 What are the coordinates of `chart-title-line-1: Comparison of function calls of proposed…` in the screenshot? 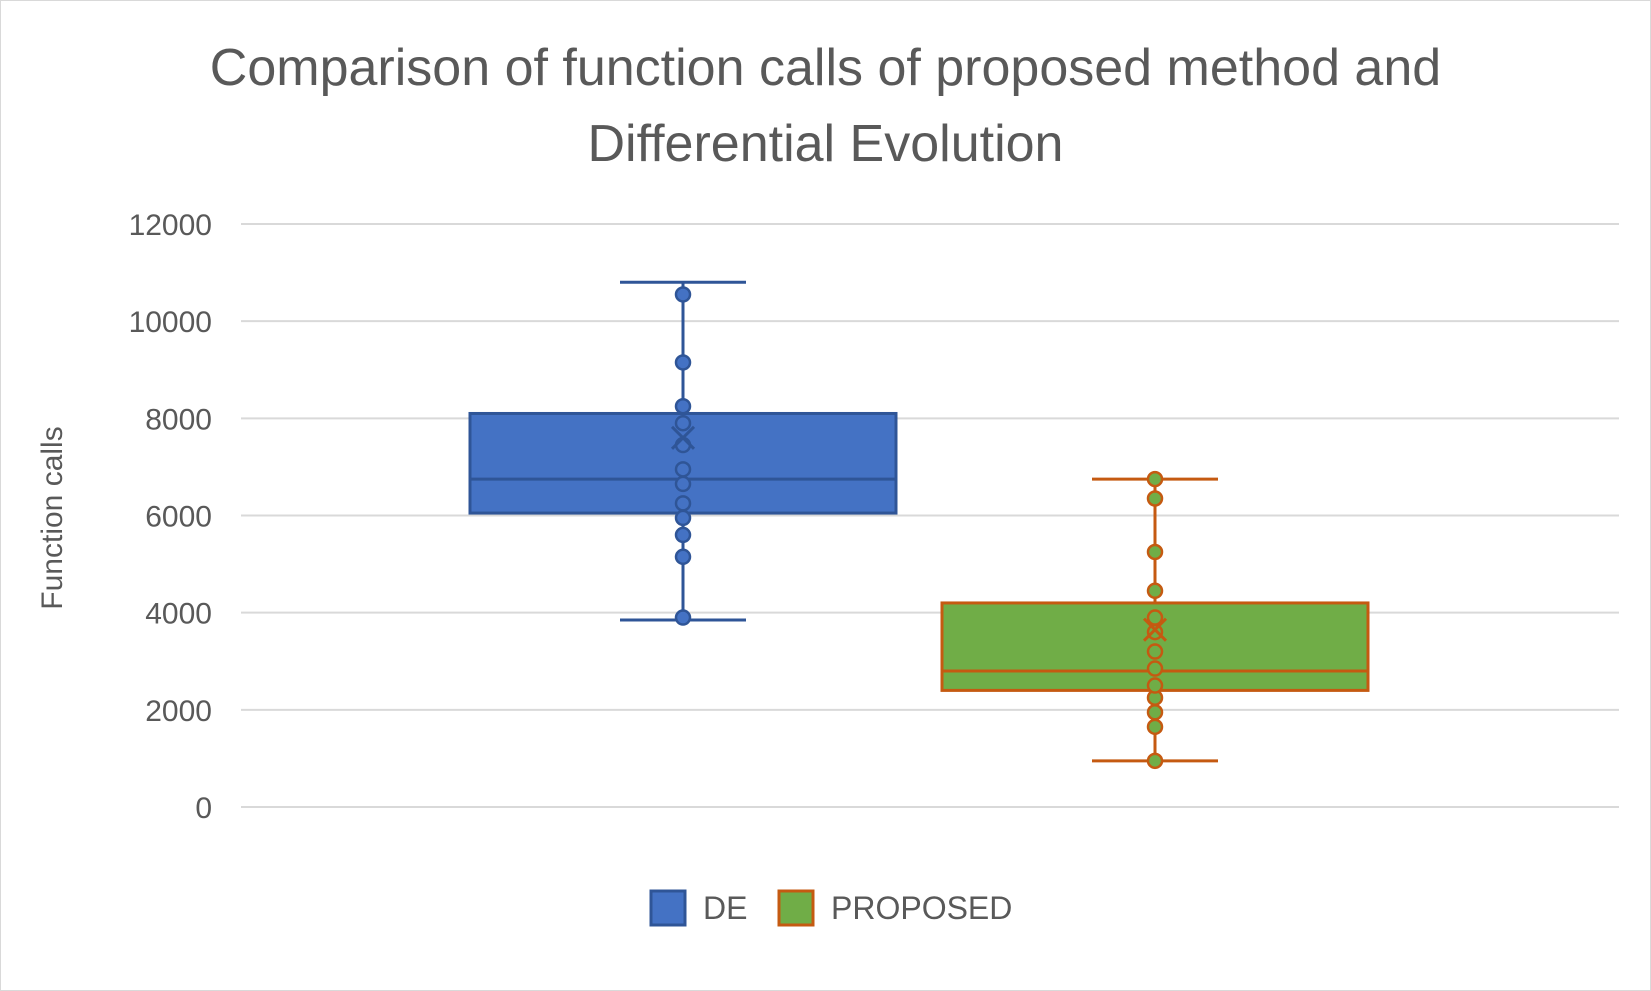 It's located at (825, 68).